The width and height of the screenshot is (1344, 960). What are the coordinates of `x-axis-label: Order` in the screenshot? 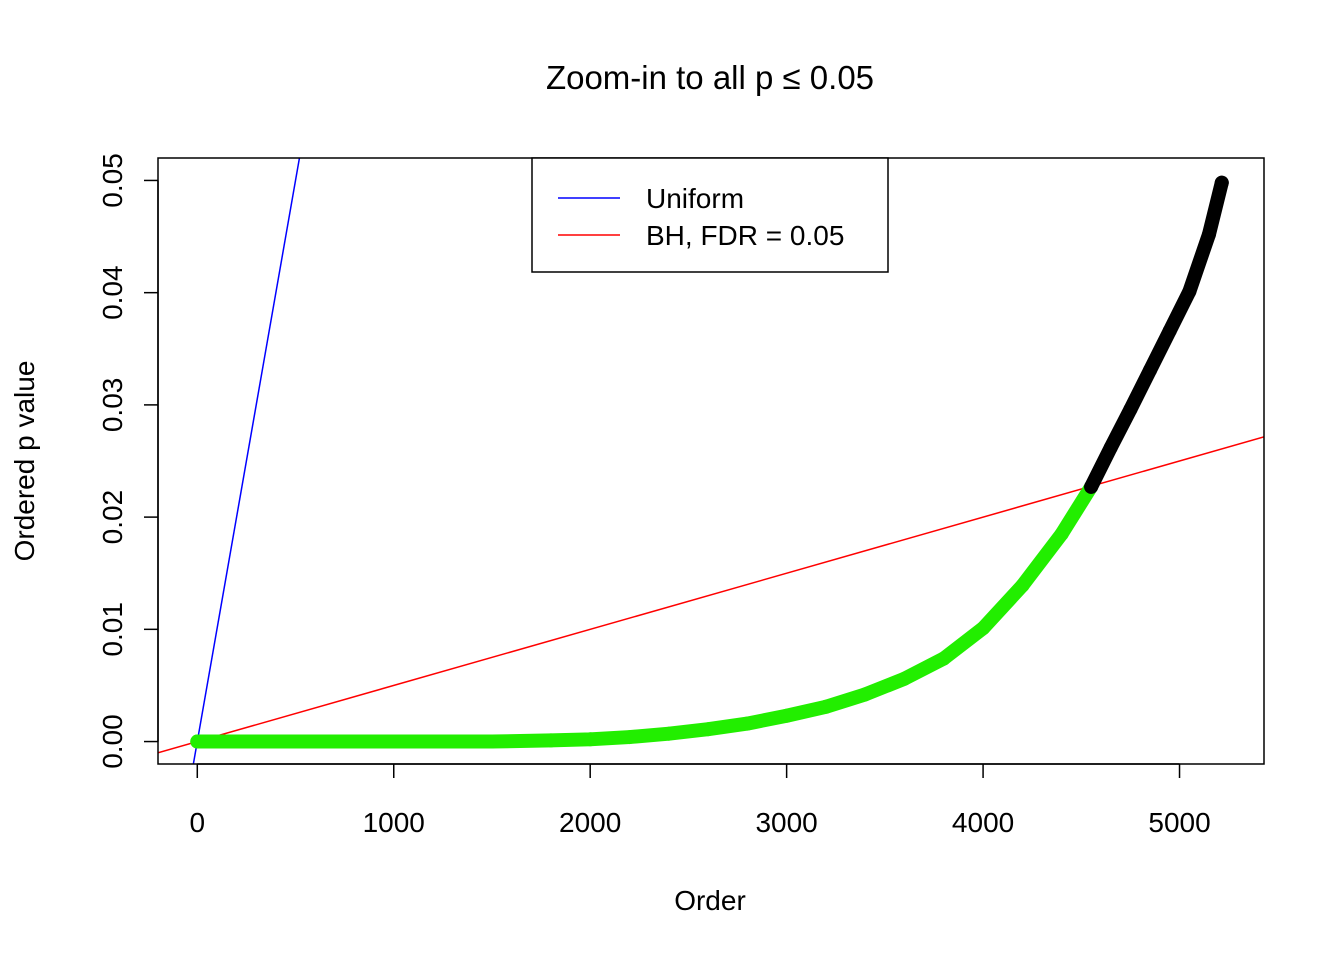 It's located at (710, 900).